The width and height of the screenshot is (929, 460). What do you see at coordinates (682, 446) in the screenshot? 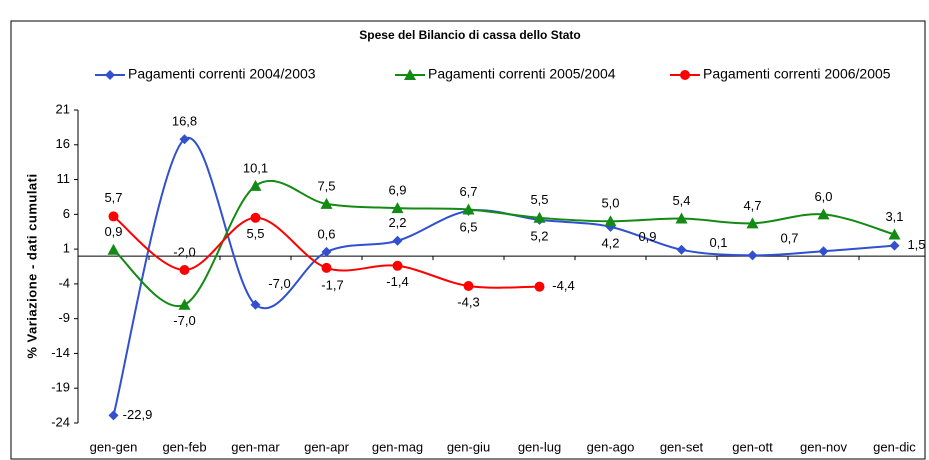
I see `x-tick-label: gen-set` at bounding box center [682, 446].